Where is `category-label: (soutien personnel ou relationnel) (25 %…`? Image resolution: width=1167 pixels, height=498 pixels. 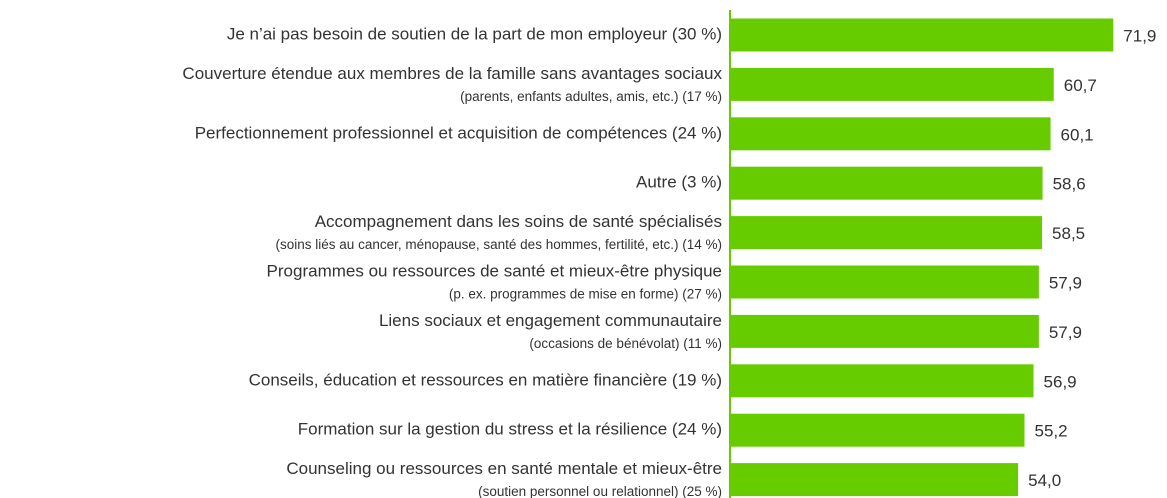
category-label: (soutien personnel ou relationnel) (25 %… is located at coordinates (600, 491).